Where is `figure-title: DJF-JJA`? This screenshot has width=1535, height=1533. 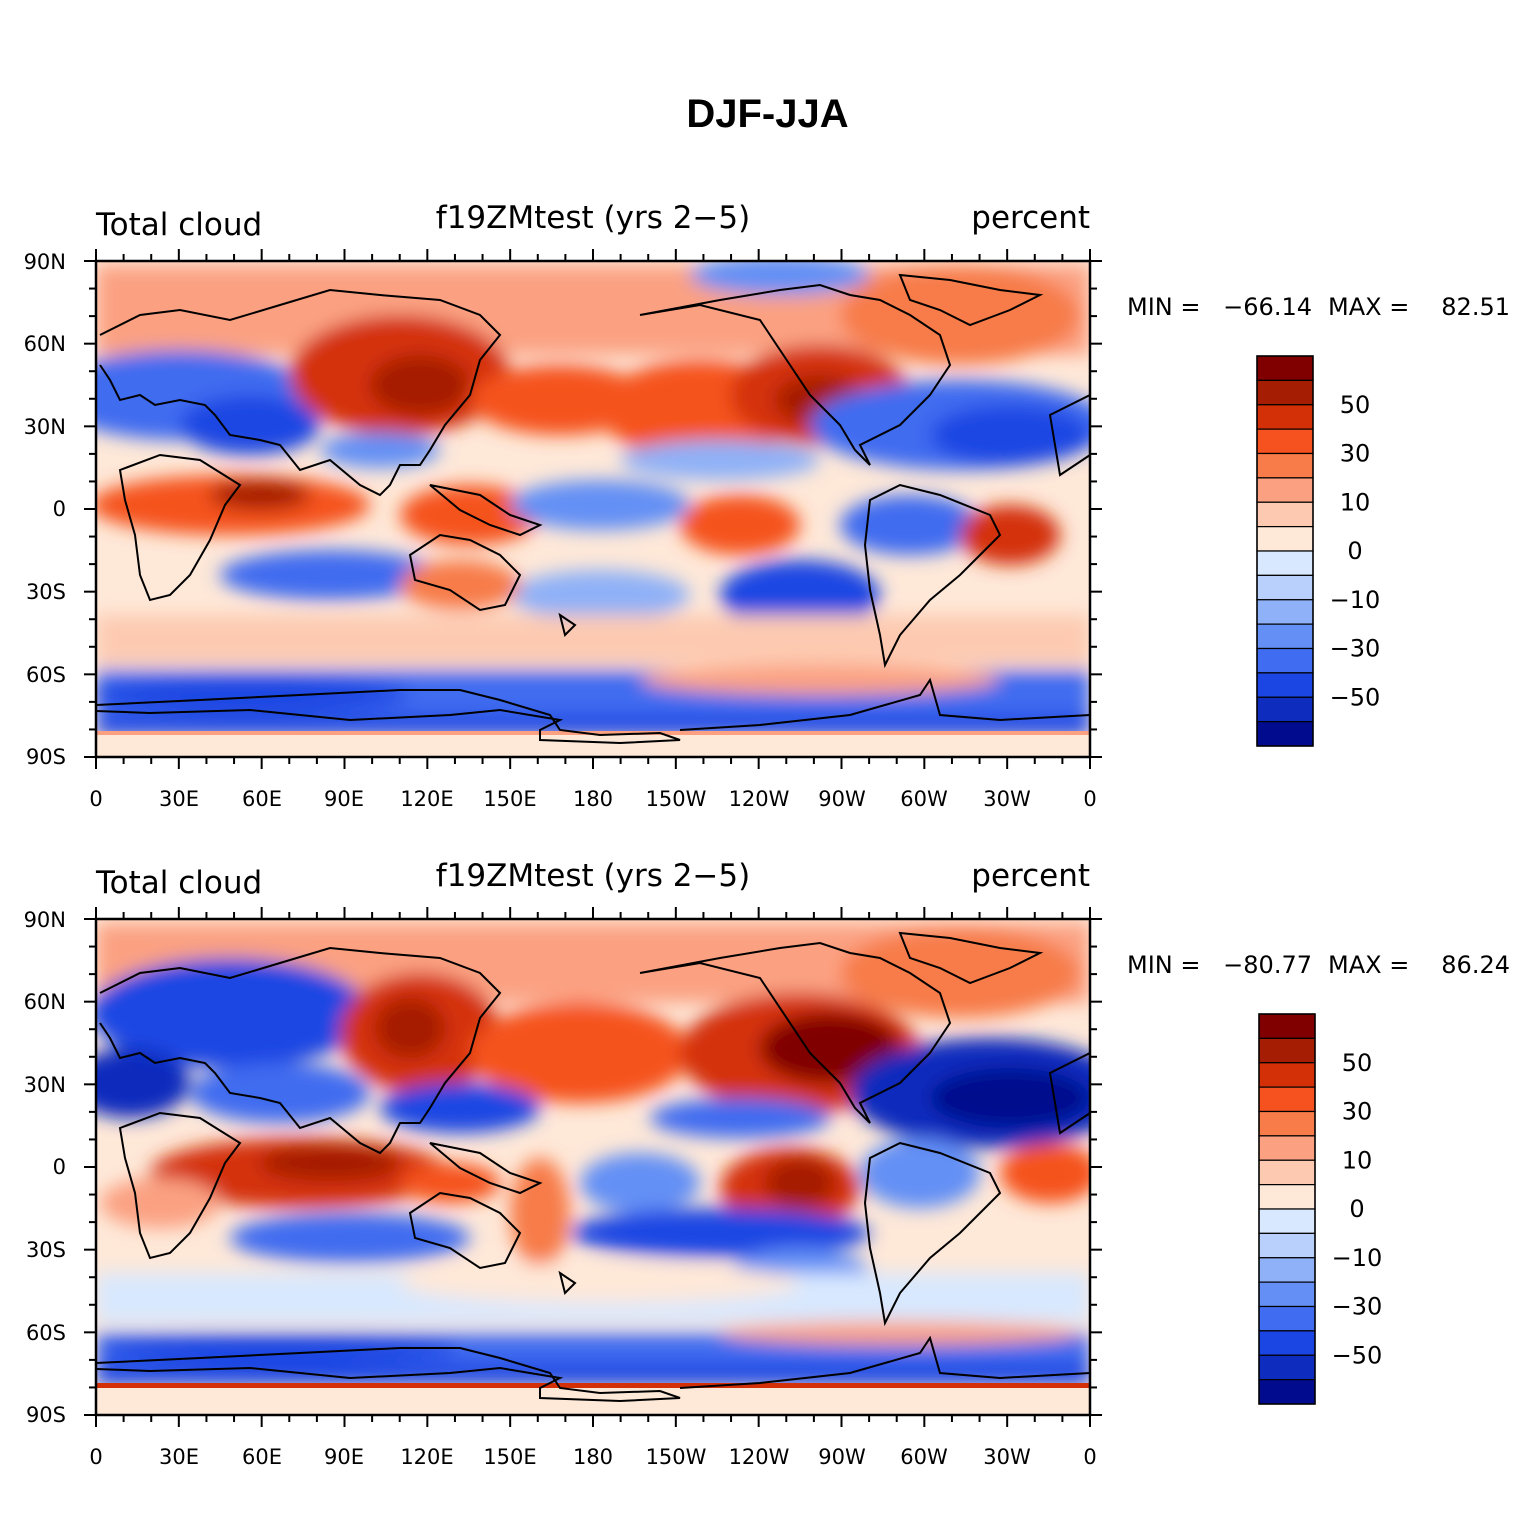
figure-title: DJF-JJA is located at coordinates (767, 114).